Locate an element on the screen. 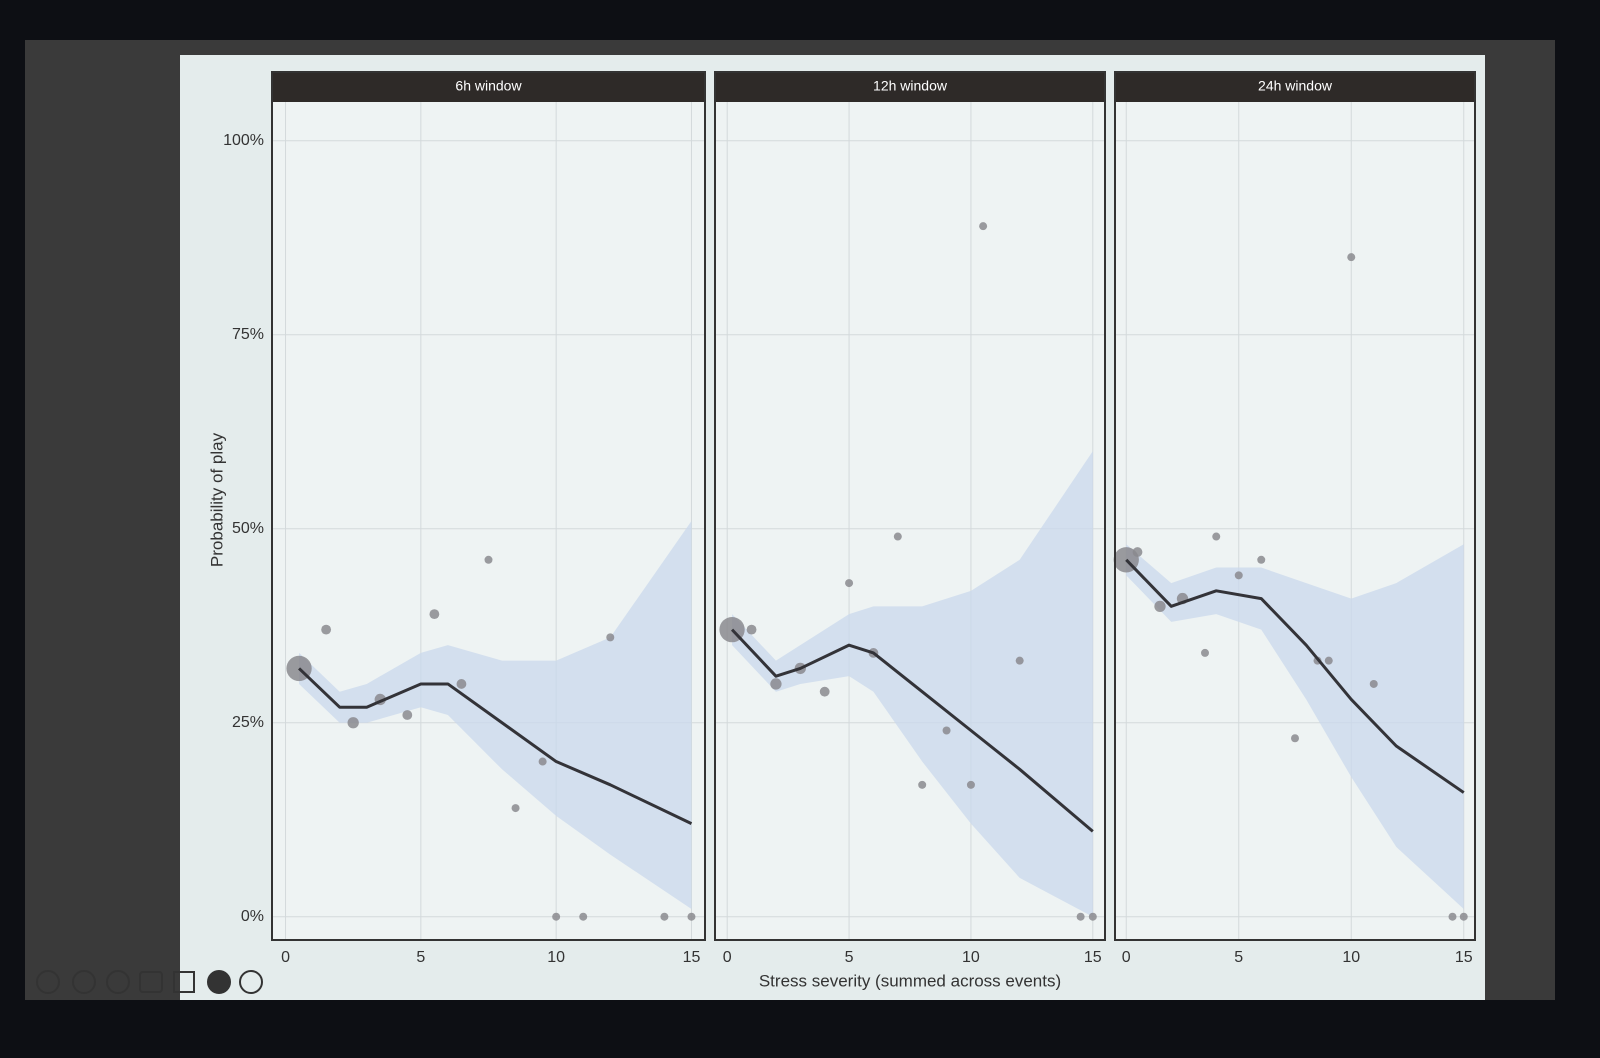 This screenshot has width=1600, height=1058. more-button is located at coordinates (219, 982).